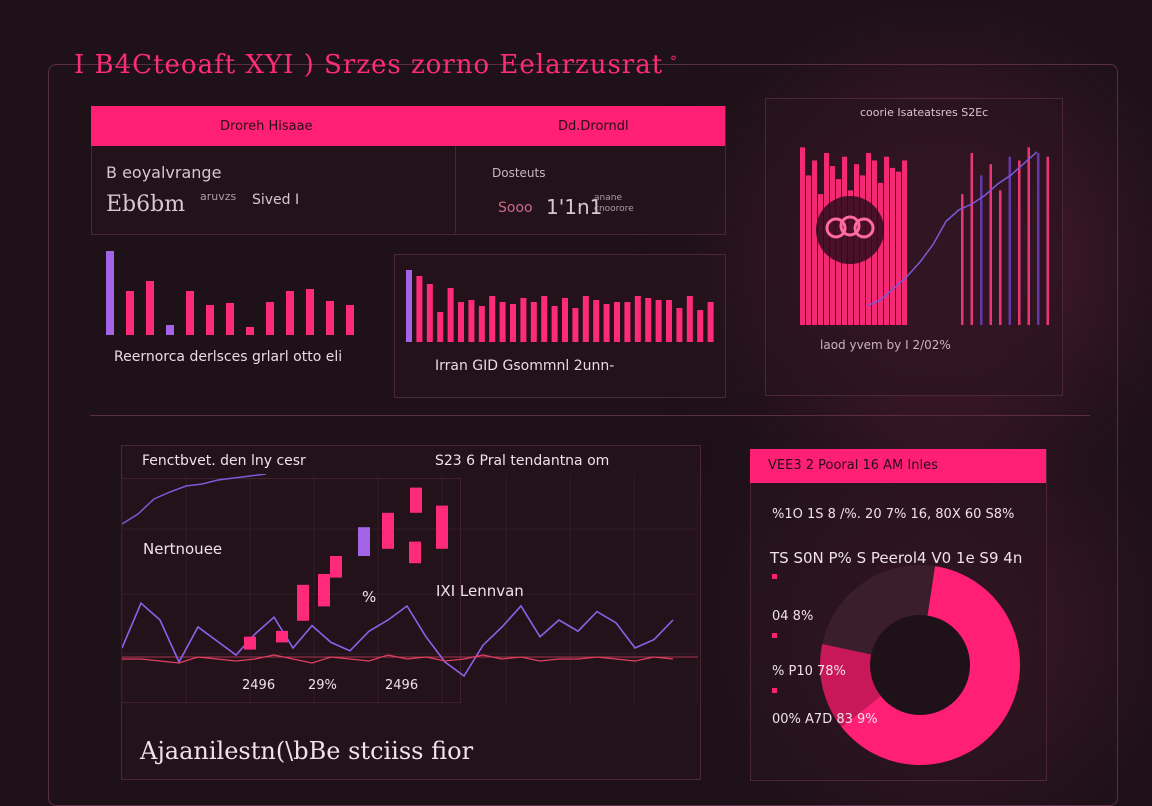  I want to click on stats-row: %1O 1S 8 /%. 20 7% 16, 80X 60 S8%, so click(893, 514).